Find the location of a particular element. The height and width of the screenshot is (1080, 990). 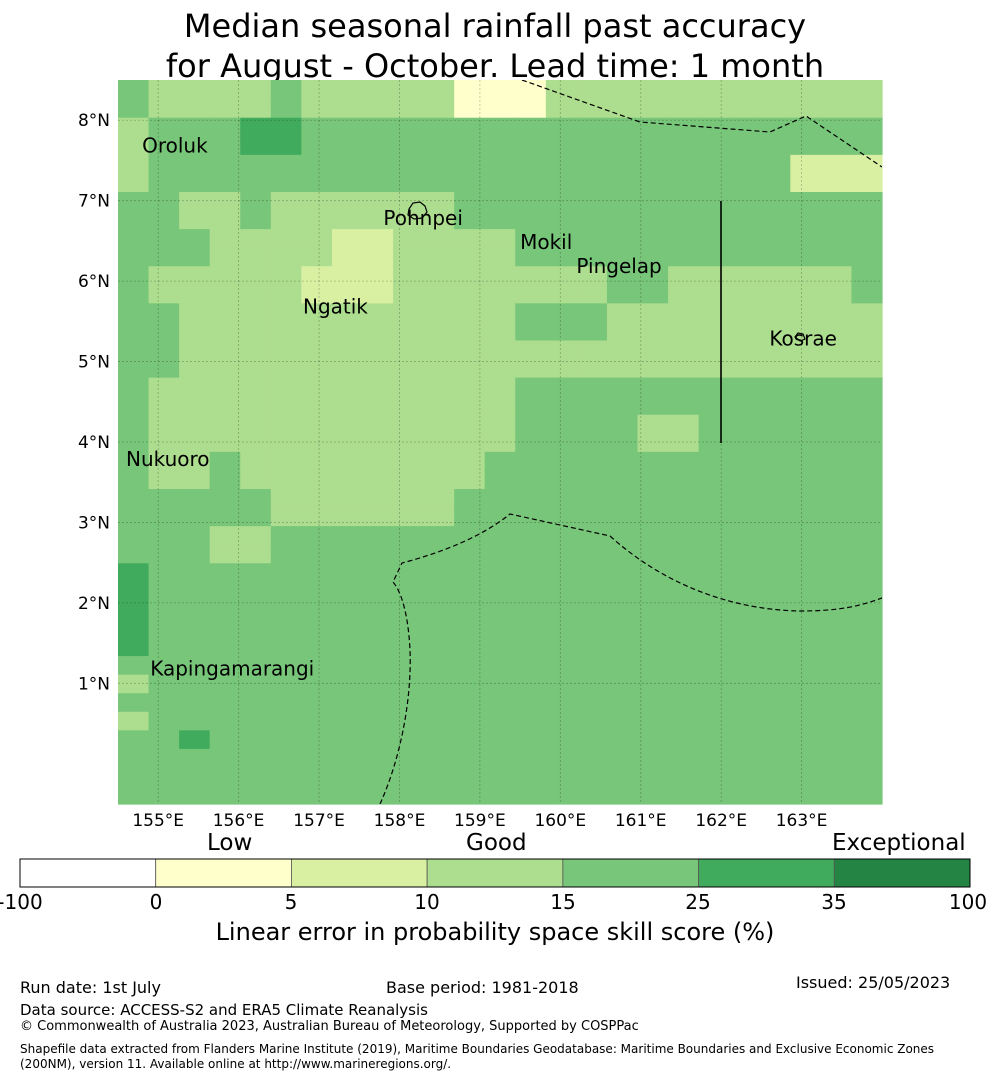

island-outlines is located at coordinates (606, 271).